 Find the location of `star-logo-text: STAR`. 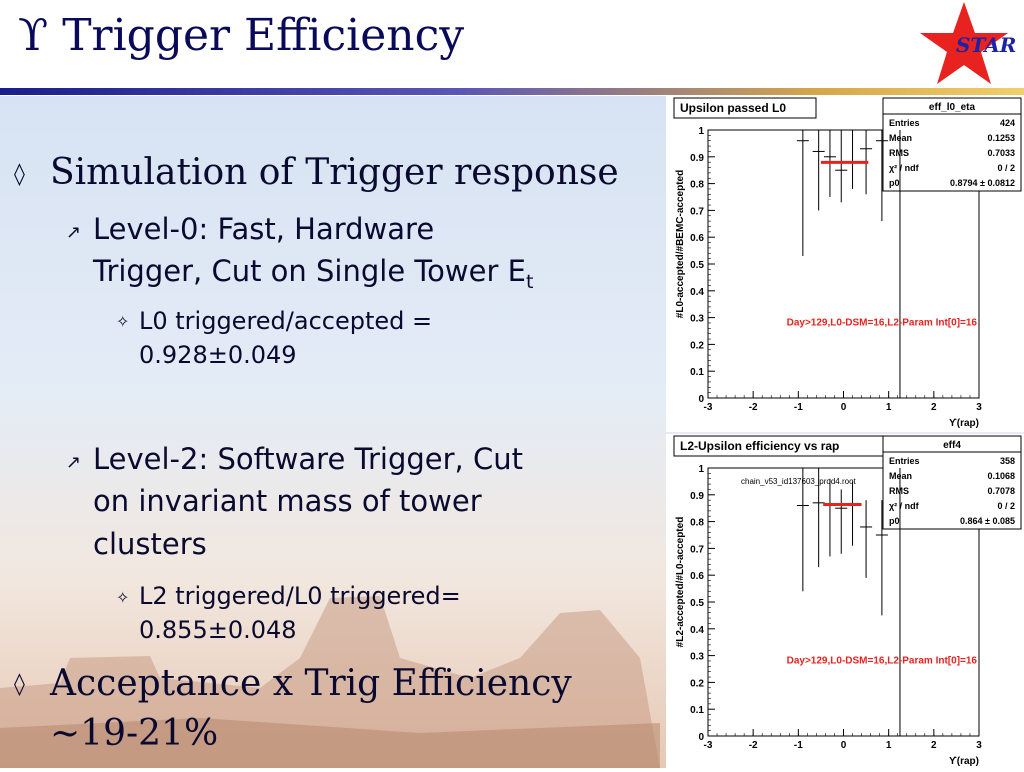

star-logo-text: STAR is located at coordinates (986, 45).